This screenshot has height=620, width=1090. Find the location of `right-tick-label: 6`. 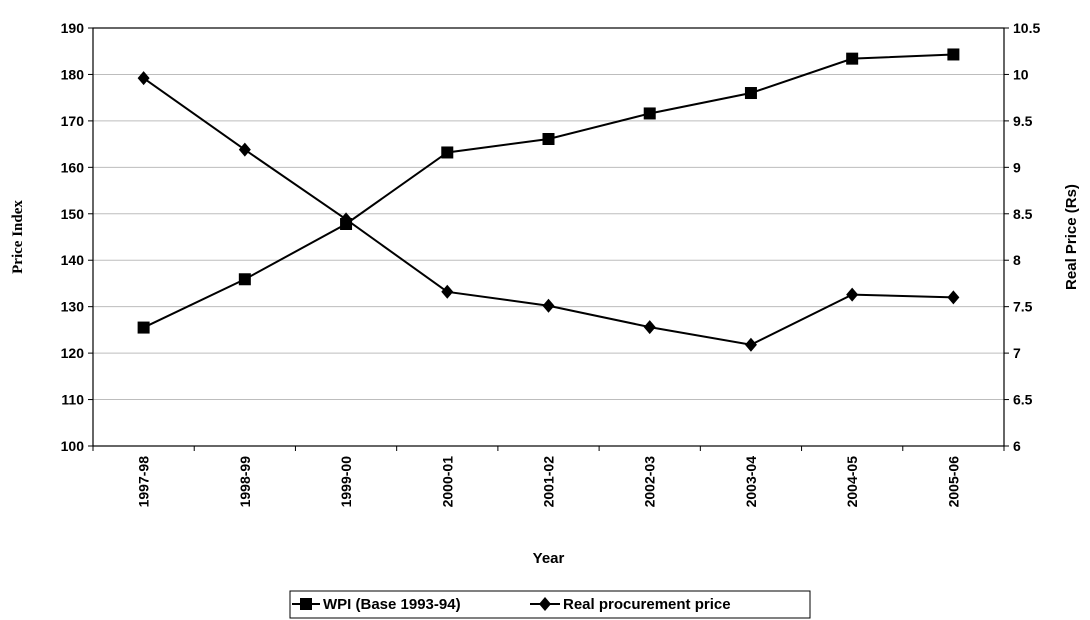

right-tick-label: 6 is located at coordinates (1017, 446).